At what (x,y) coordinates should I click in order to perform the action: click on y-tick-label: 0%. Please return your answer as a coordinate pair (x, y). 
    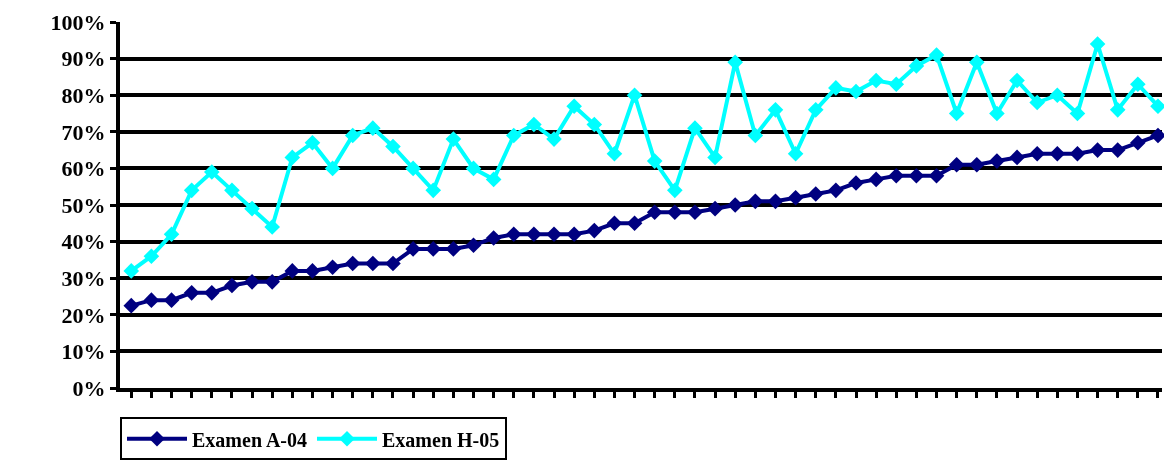
    Looking at the image, I should click on (89, 388).